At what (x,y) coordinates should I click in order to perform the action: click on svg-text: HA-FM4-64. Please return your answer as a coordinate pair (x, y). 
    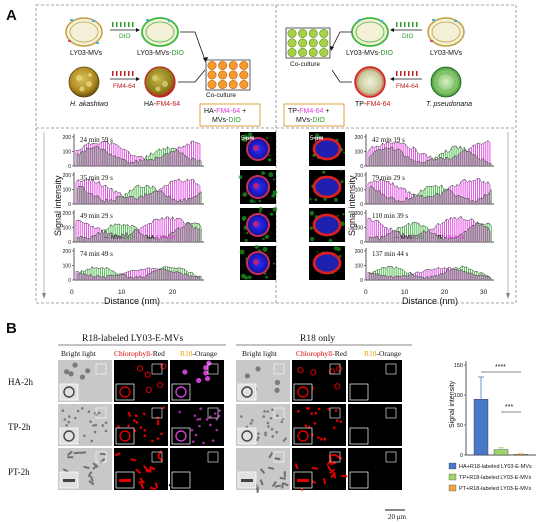
    Looking at the image, I should click on (162, 104).